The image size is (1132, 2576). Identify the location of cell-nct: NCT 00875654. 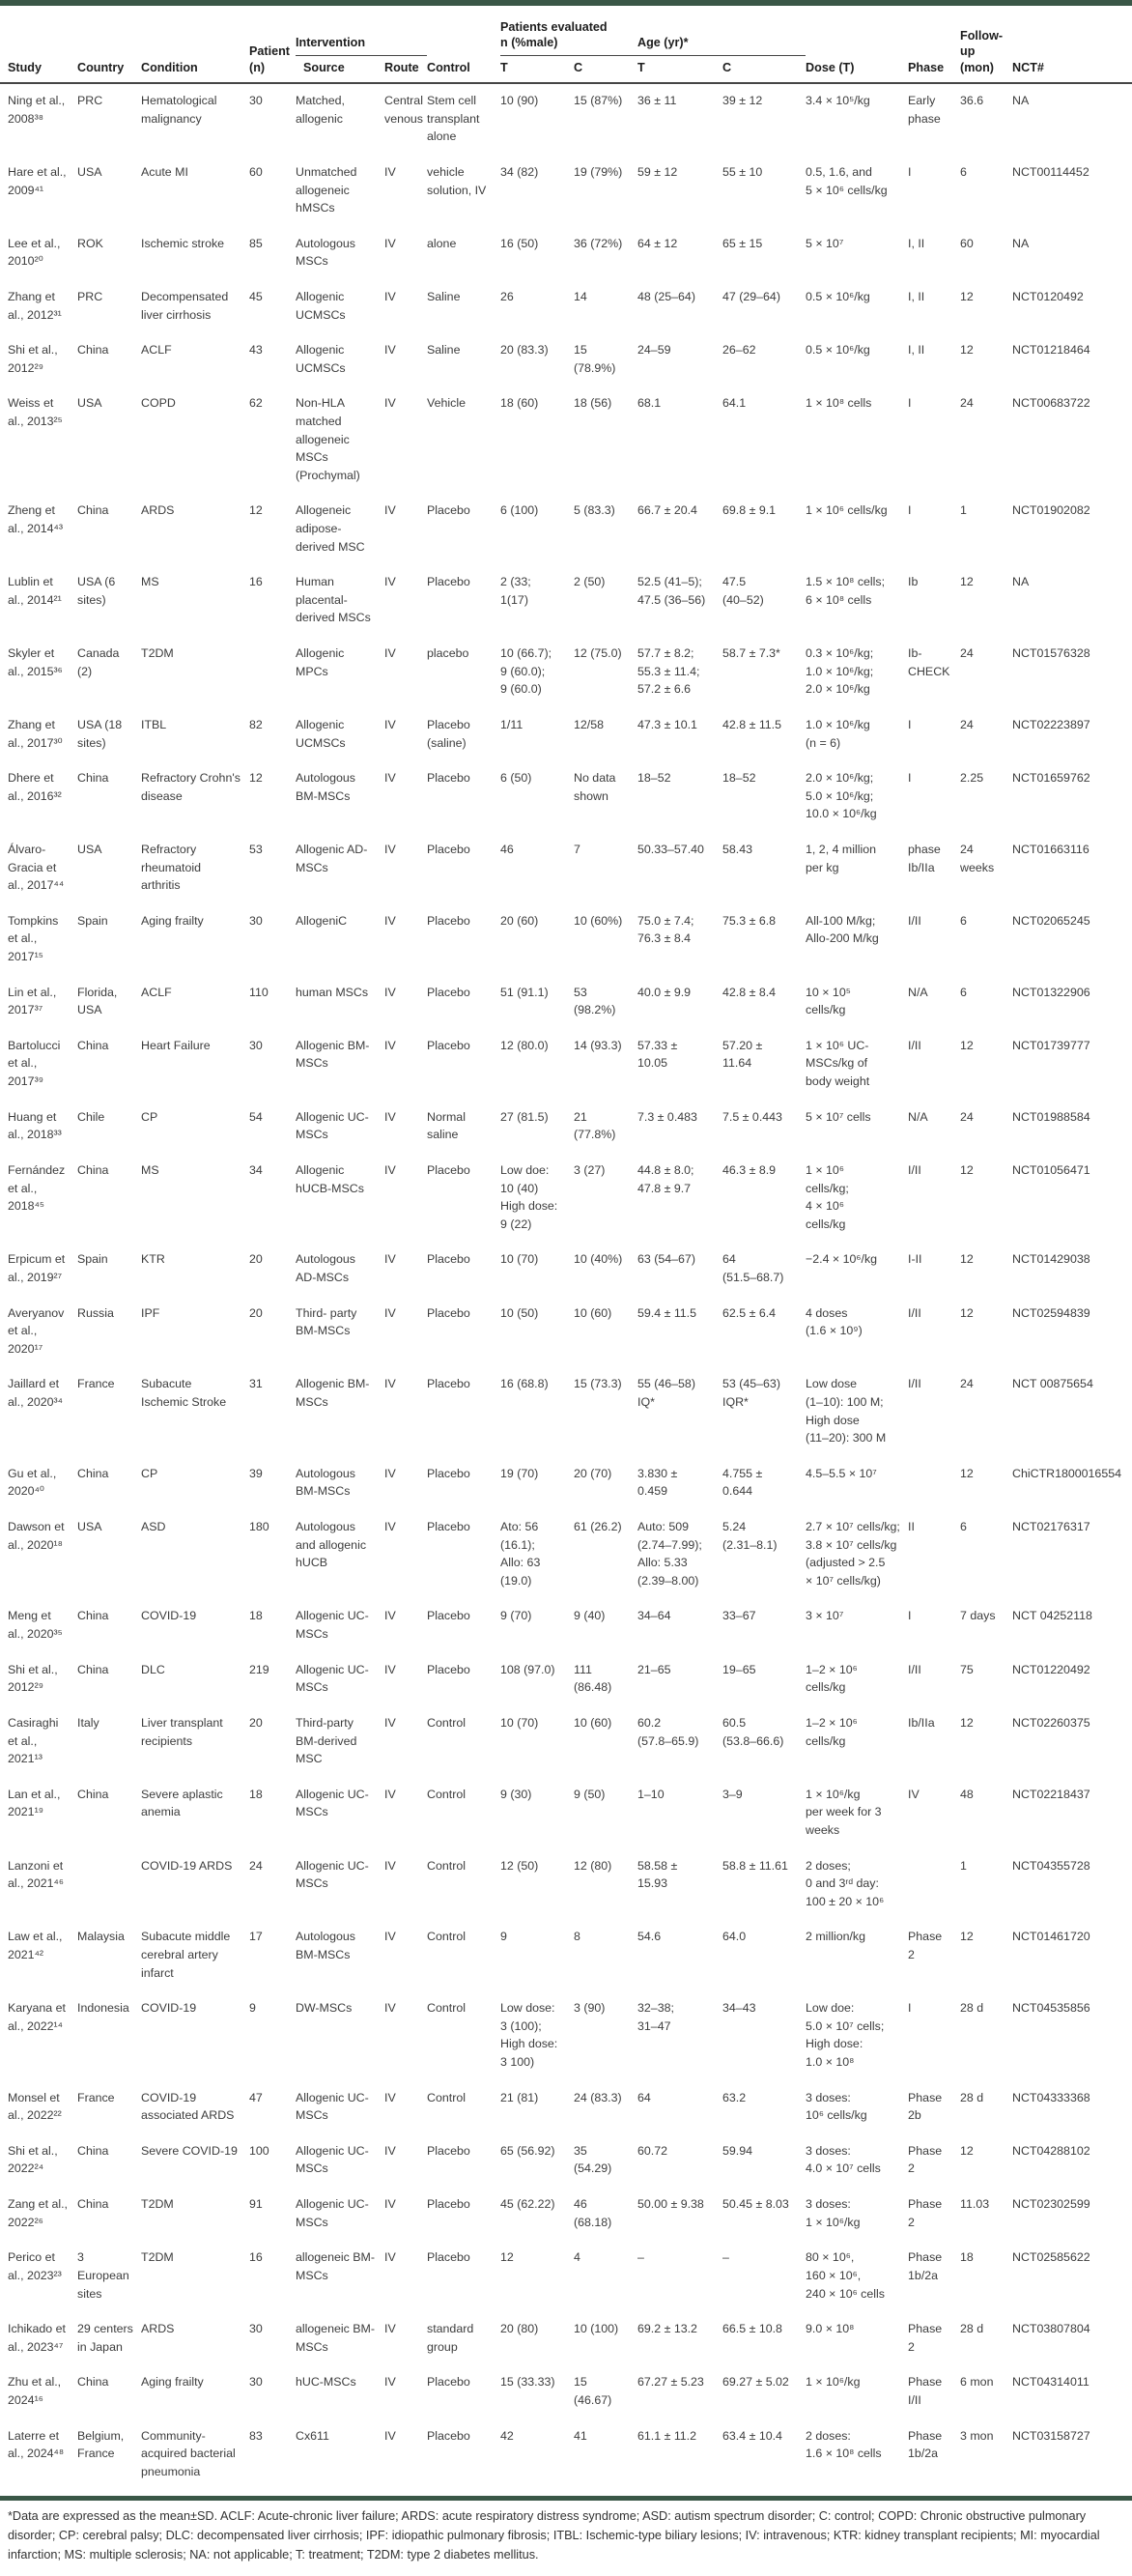
(1052, 1384).